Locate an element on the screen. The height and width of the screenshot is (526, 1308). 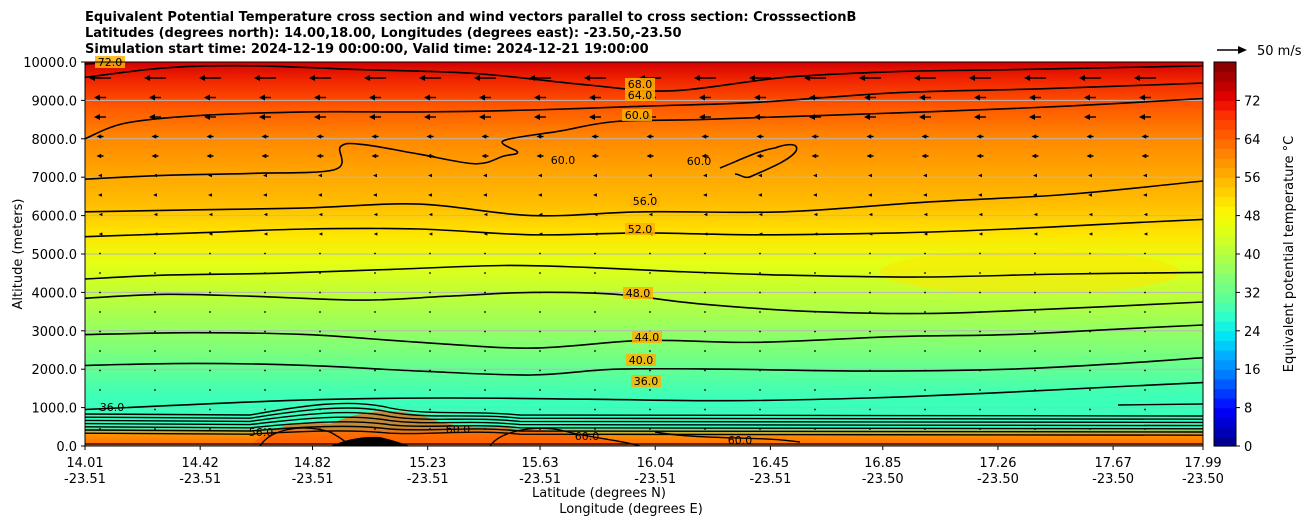
contour-label: 64.0 is located at coordinates (640, 95).